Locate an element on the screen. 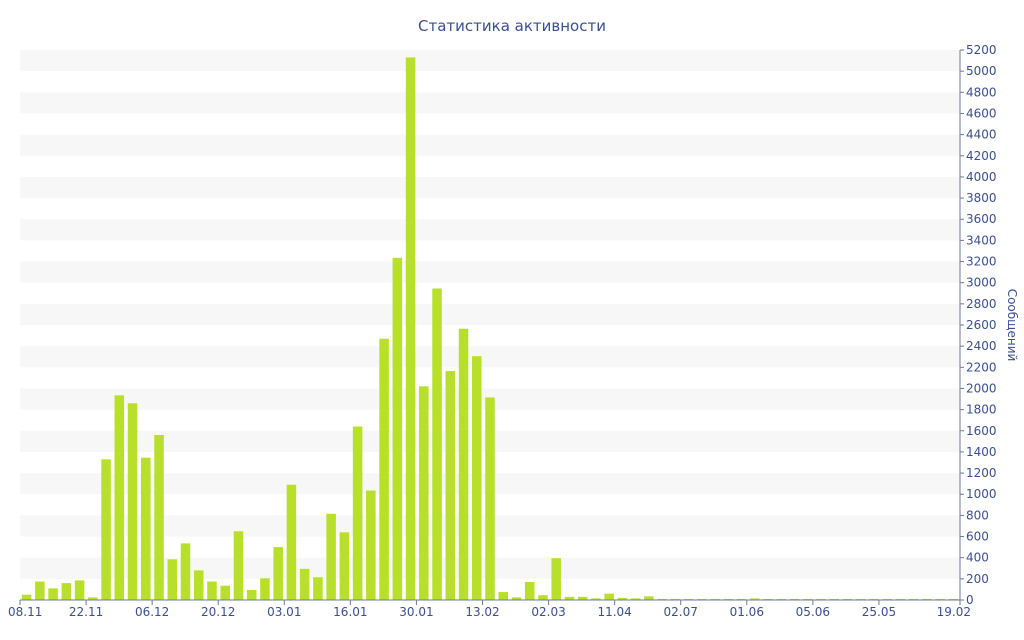  x-tick-label: 16.01 is located at coordinates (350, 612).